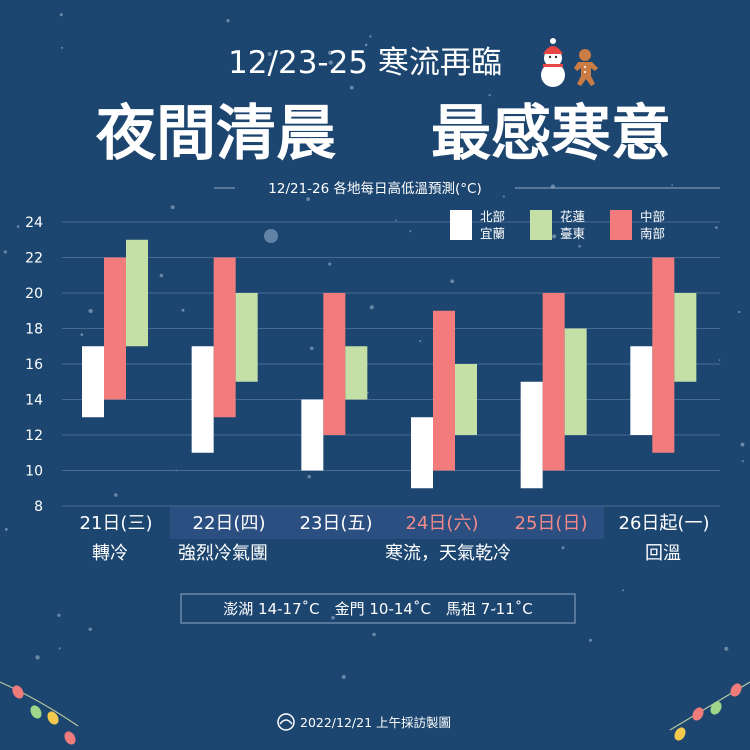  Describe the element at coordinates (223, 553) in the screenshot. I see `note-strong-cold-air: 強烈冷氣團` at that location.